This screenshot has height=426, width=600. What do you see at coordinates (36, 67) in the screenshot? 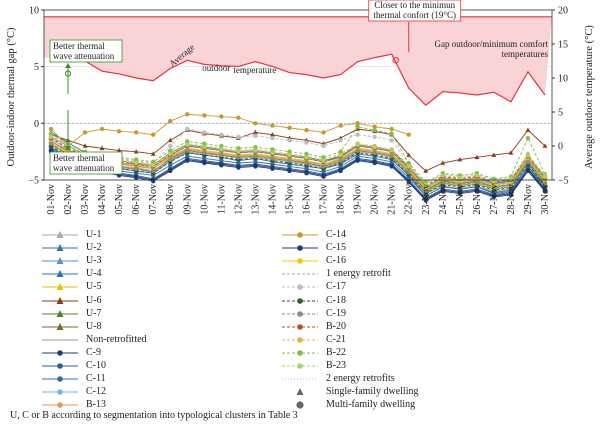
I see `y-left-tick-label: 5` at bounding box center [36, 67].